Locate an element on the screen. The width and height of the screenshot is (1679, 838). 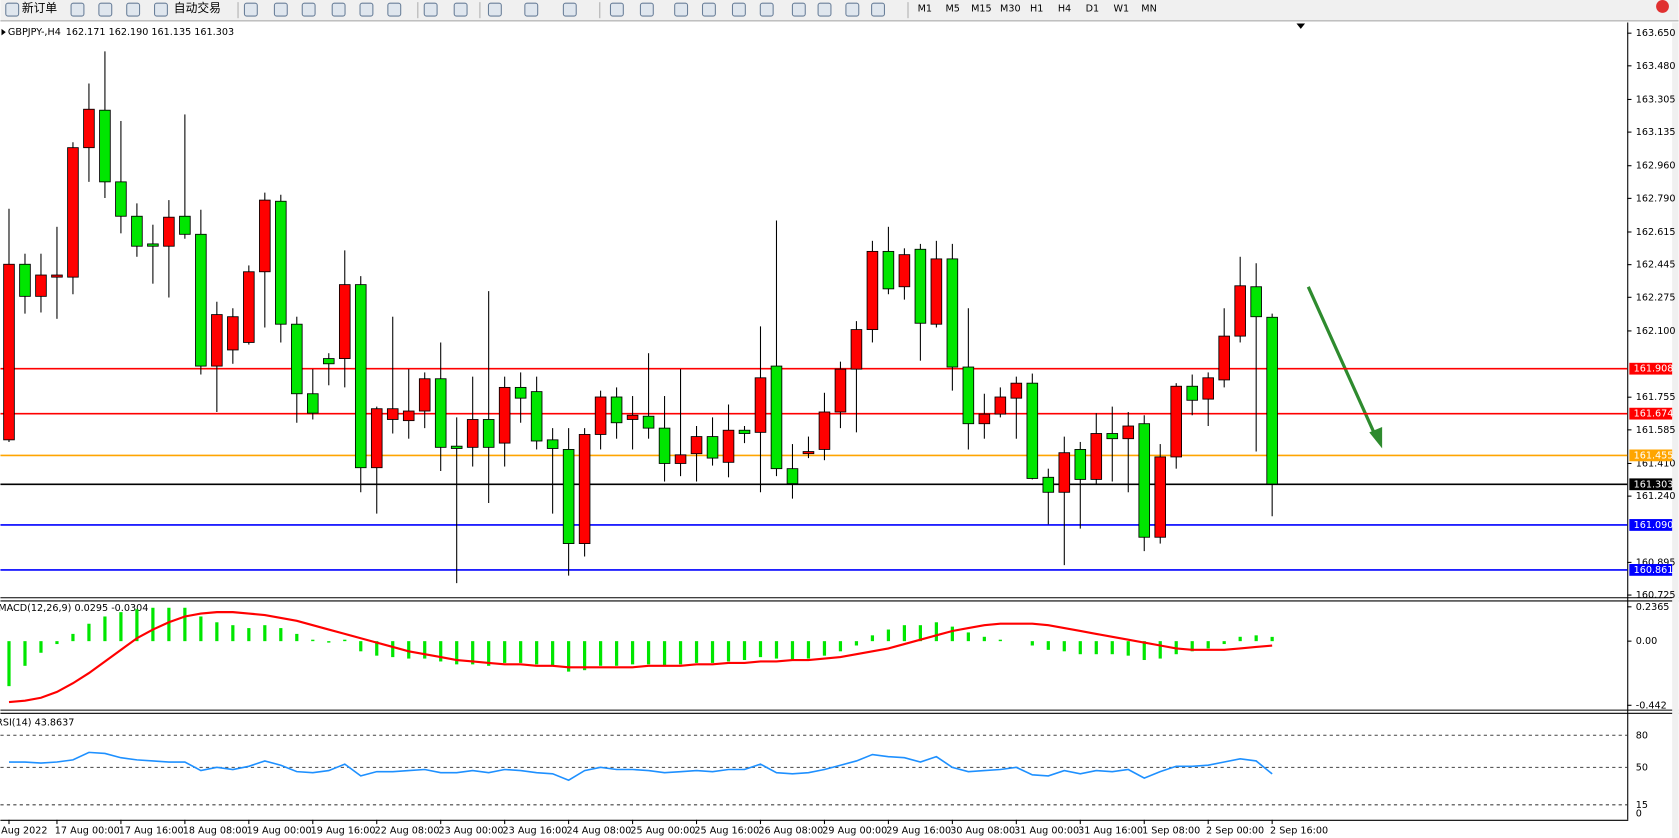
timeframe-button: MN is located at coordinates (1149, 9).